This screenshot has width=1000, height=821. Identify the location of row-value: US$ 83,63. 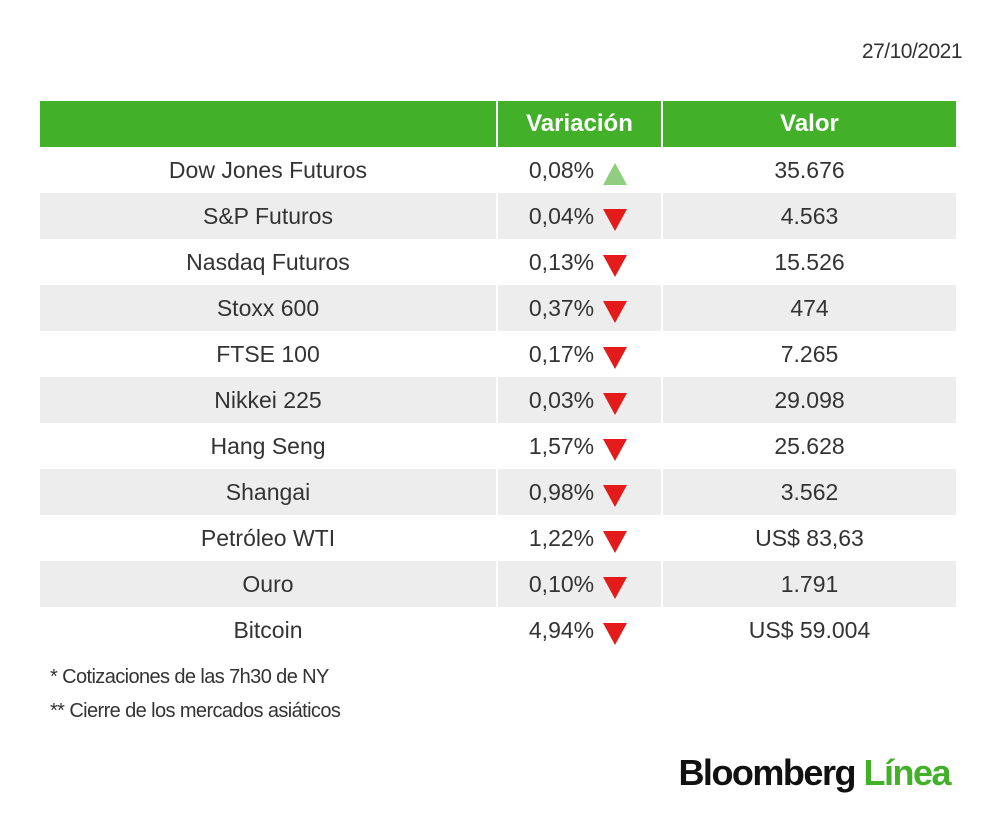
(809, 538).